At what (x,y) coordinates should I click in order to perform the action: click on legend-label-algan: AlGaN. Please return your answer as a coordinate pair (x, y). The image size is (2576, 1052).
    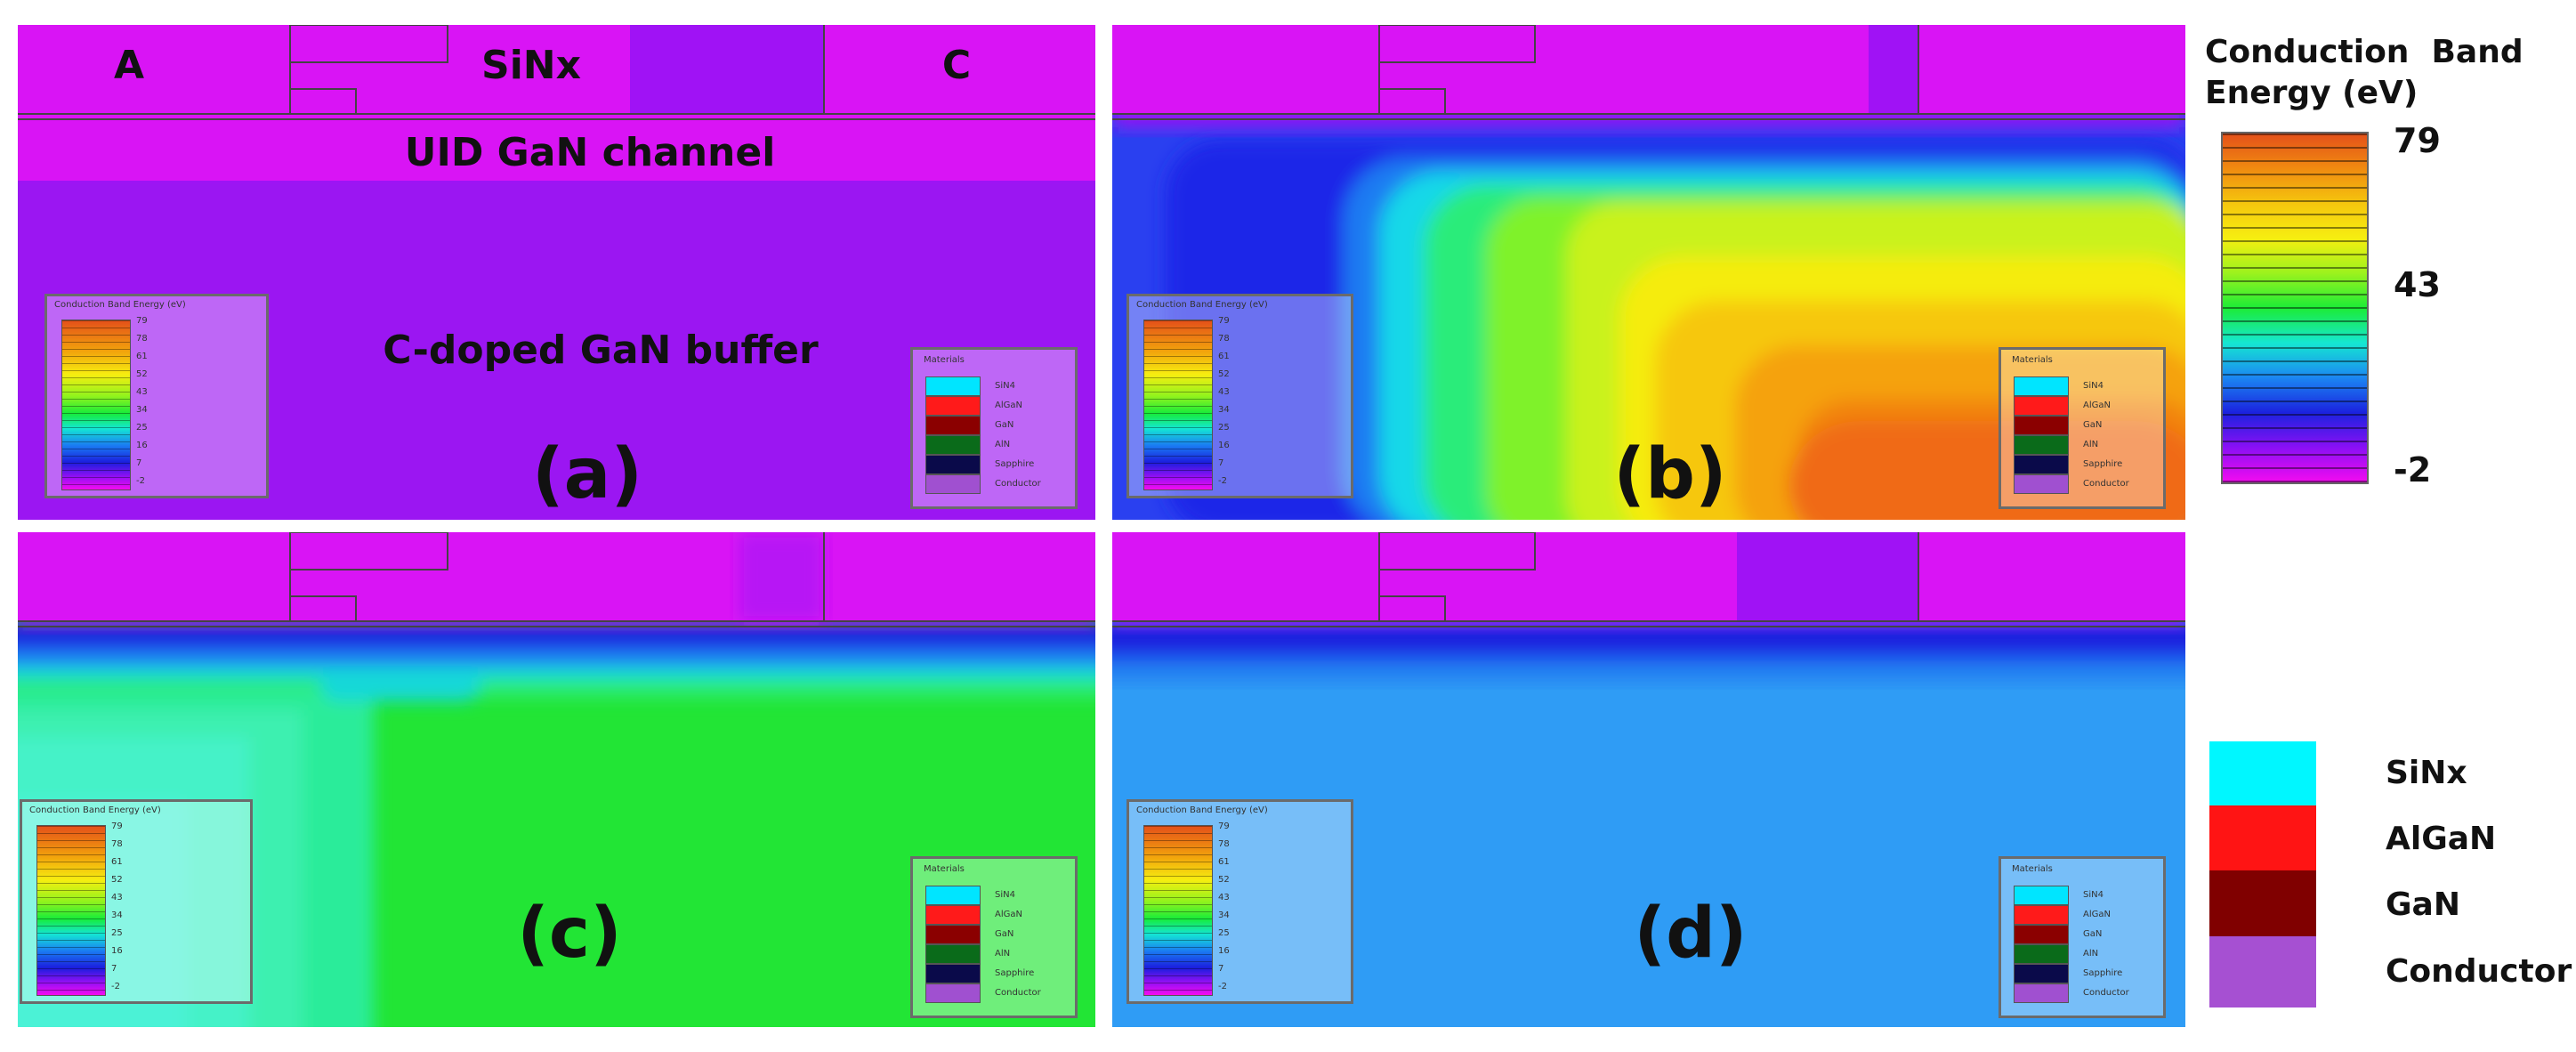
    Looking at the image, I should click on (2441, 839).